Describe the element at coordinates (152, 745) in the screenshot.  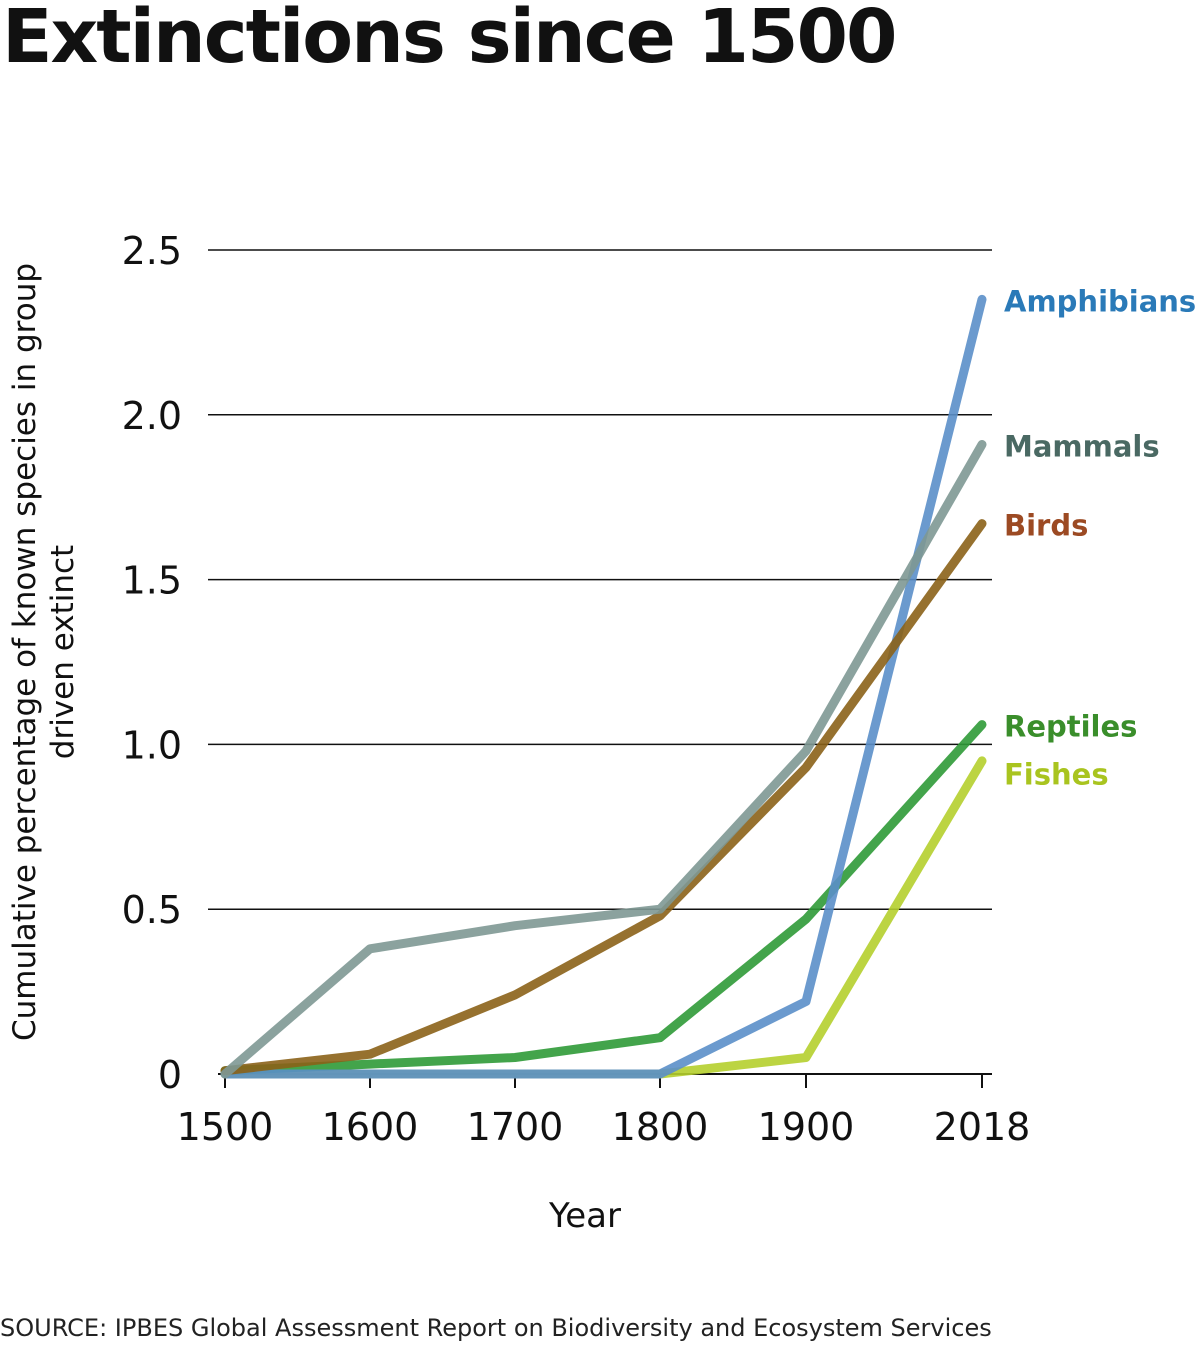
I see `y-tick-label: 1.0` at that location.